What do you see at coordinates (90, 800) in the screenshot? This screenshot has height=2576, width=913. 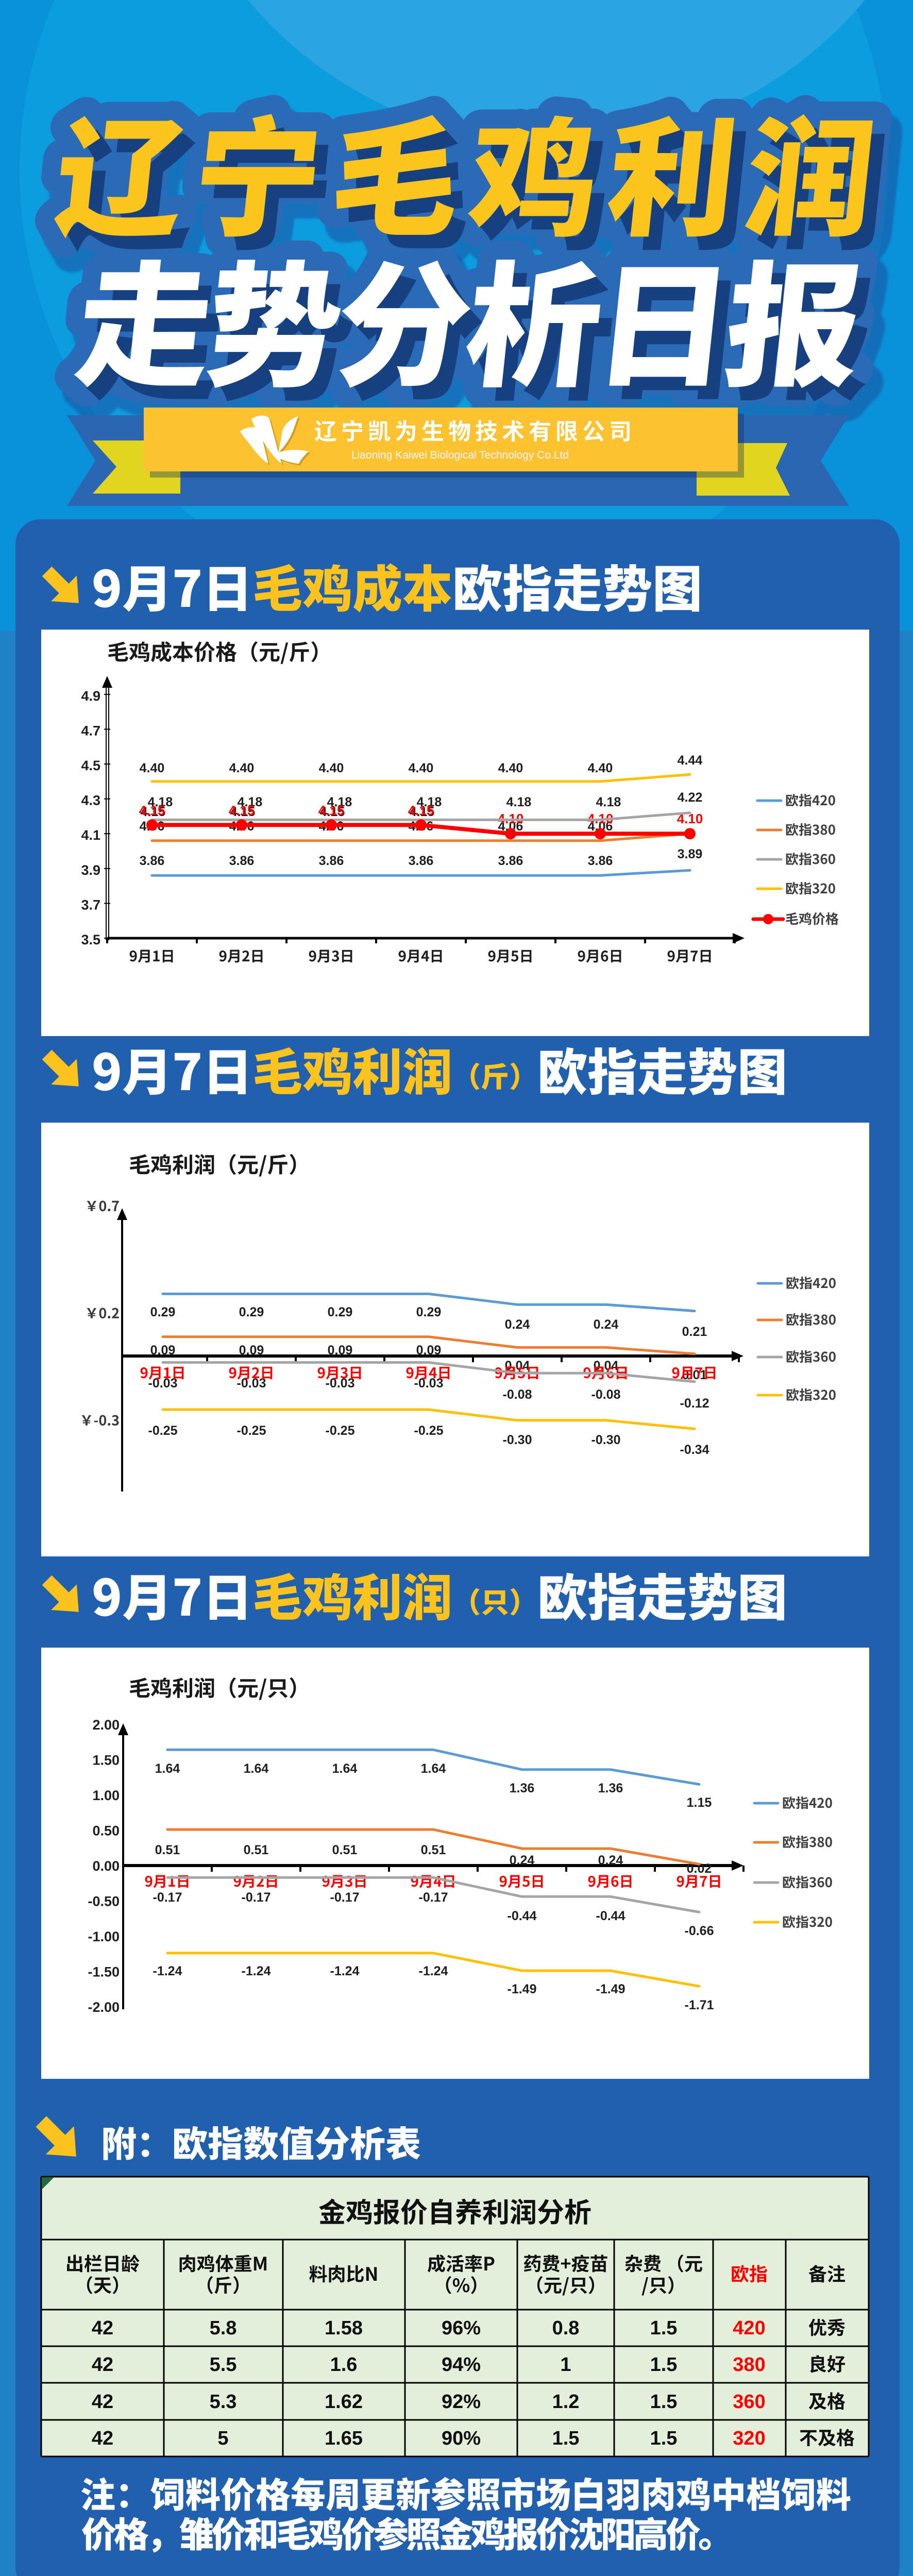 I see `svg-text: 4.3` at bounding box center [90, 800].